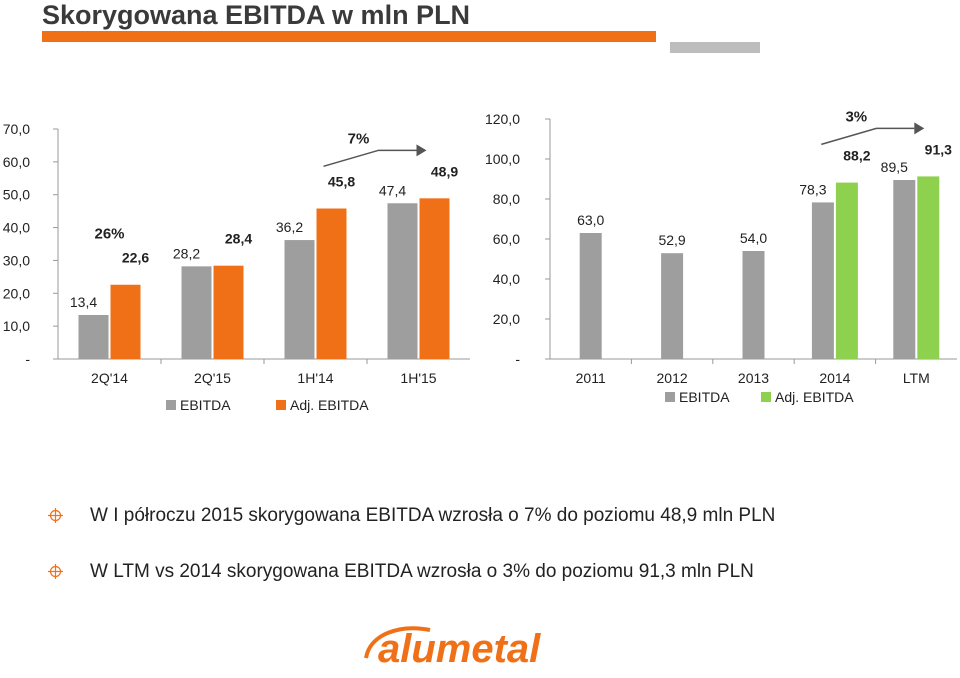  What do you see at coordinates (753, 238) in the screenshot?
I see `data-label: 54,0` at bounding box center [753, 238].